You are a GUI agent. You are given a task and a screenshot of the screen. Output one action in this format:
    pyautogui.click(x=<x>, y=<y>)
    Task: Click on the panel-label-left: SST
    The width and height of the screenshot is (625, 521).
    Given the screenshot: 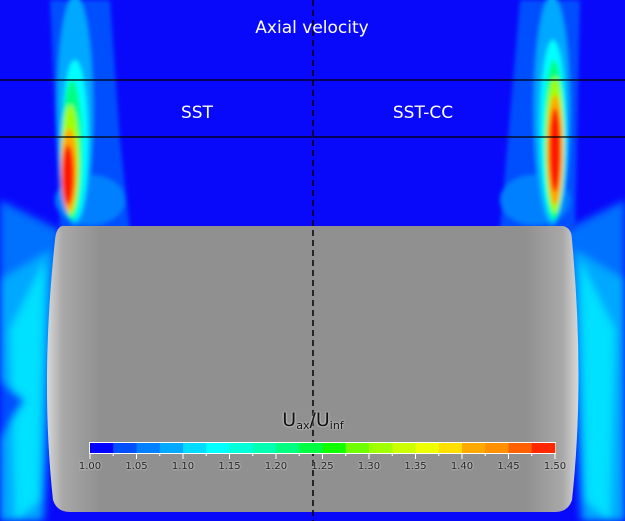 What is the action you would take?
    pyautogui.click(x=197, y=113)
    